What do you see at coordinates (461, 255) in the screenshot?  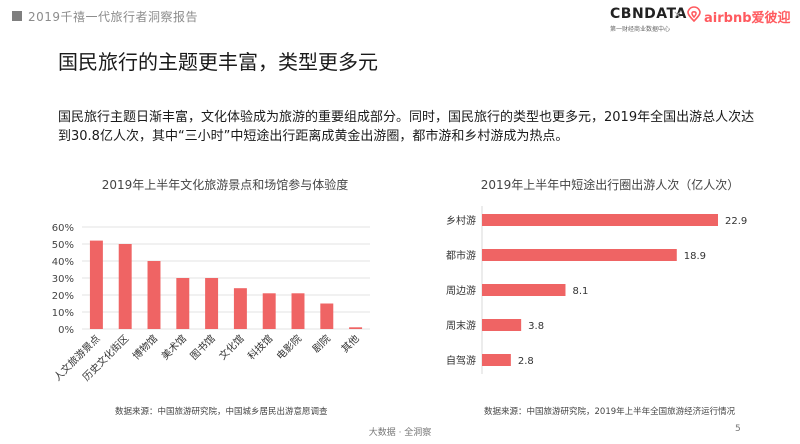 I see `category-label: 都市游` at bounding box center [461, 255].